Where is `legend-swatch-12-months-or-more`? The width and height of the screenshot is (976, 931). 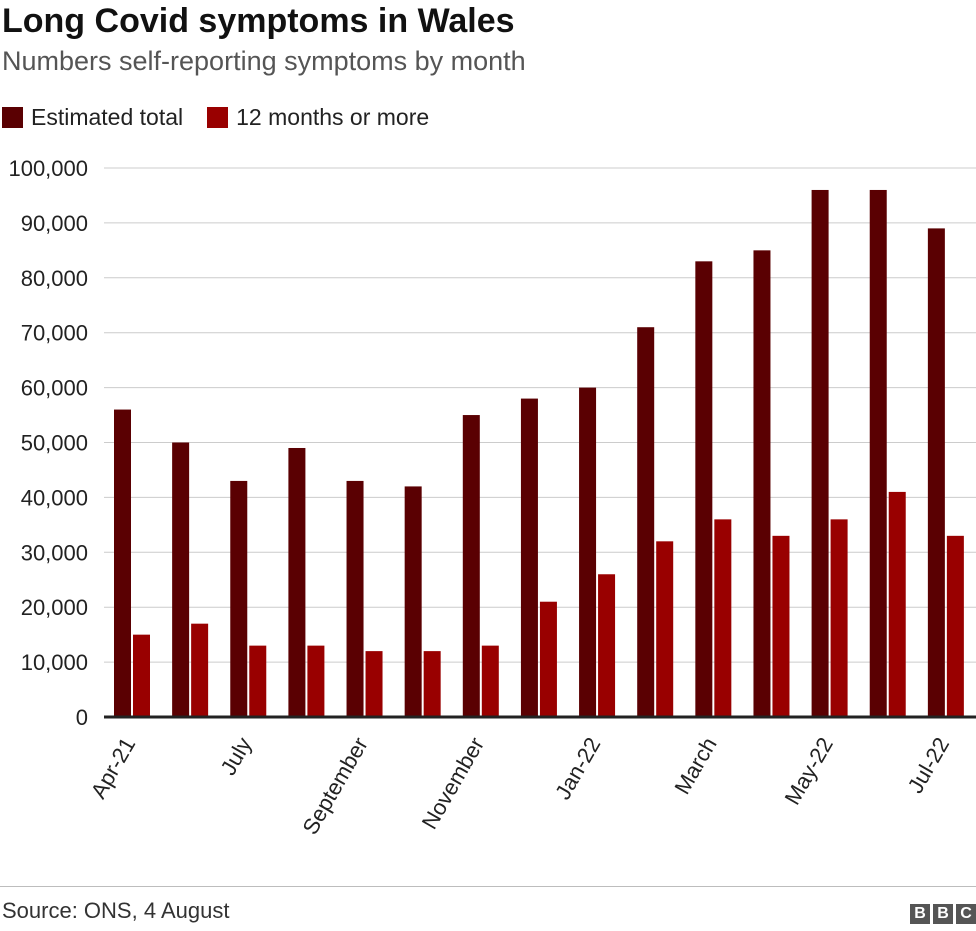
legend-swatch-12-months-or-more is located at coordinates (218, 117).